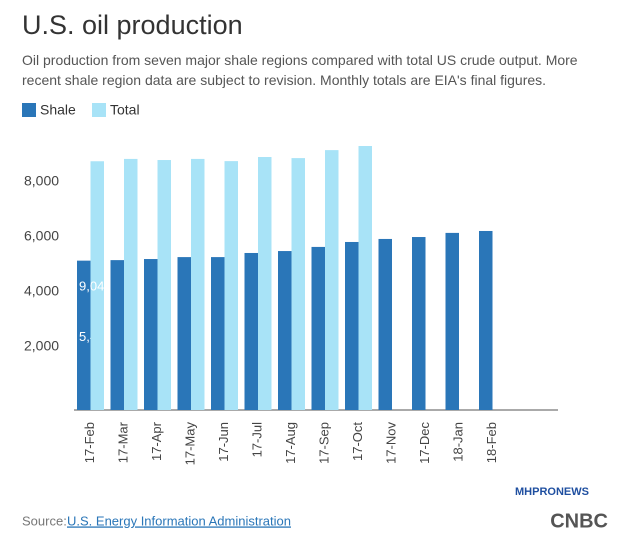 This screenshot has height=550, width=624. Describe the element at coordinates (223, 442) in the screenshot. I see `x-tick-label: 17-Jun` at that location.